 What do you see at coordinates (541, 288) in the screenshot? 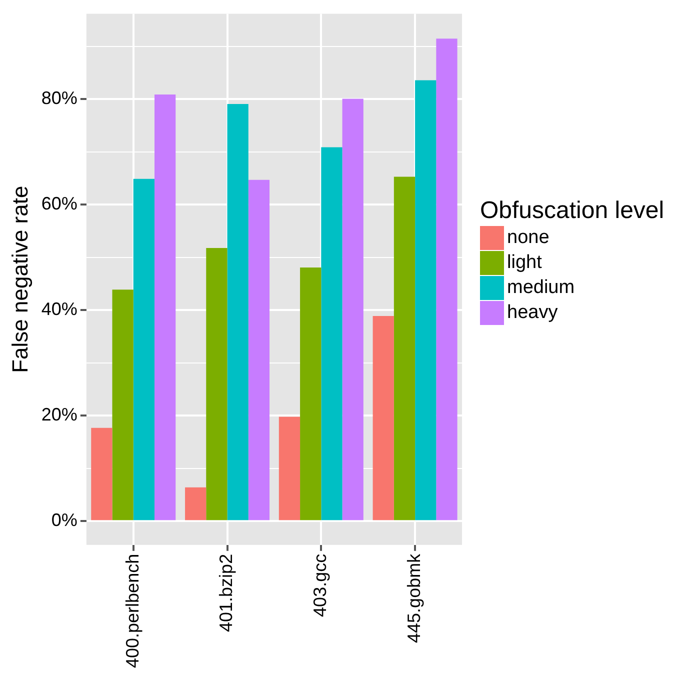
I see `legend-label: medium` at bounding box center [541, 288].